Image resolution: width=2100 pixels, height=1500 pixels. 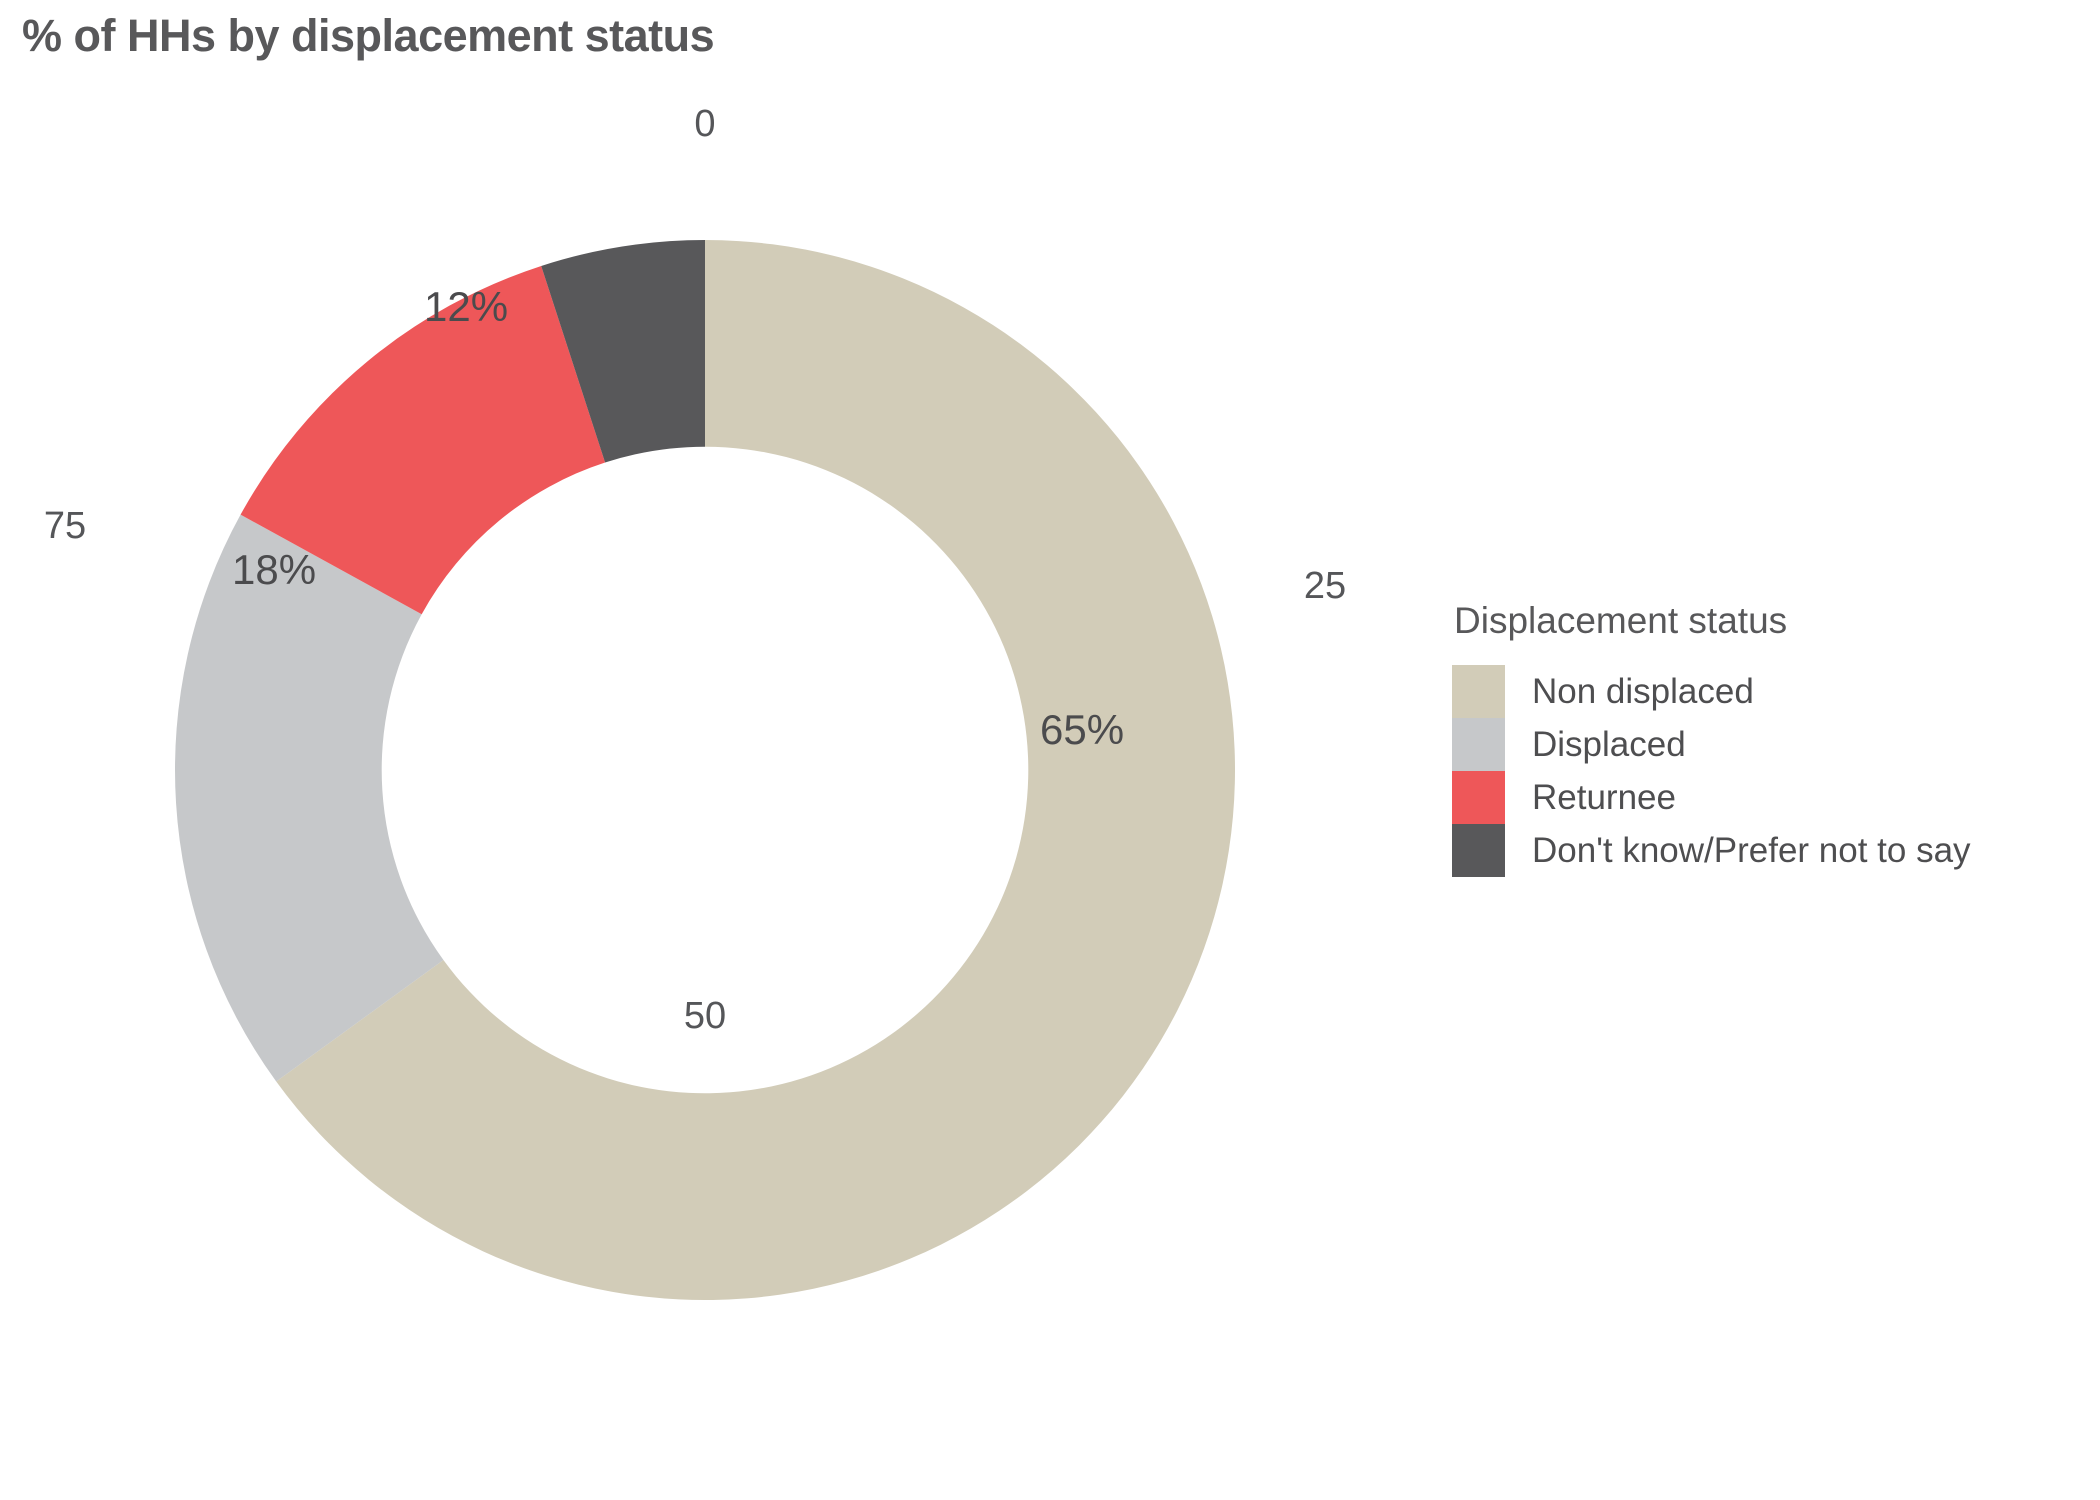 I want to click on legend-item: Don't know/Prefer not to say, so click(x=1772, y=850).